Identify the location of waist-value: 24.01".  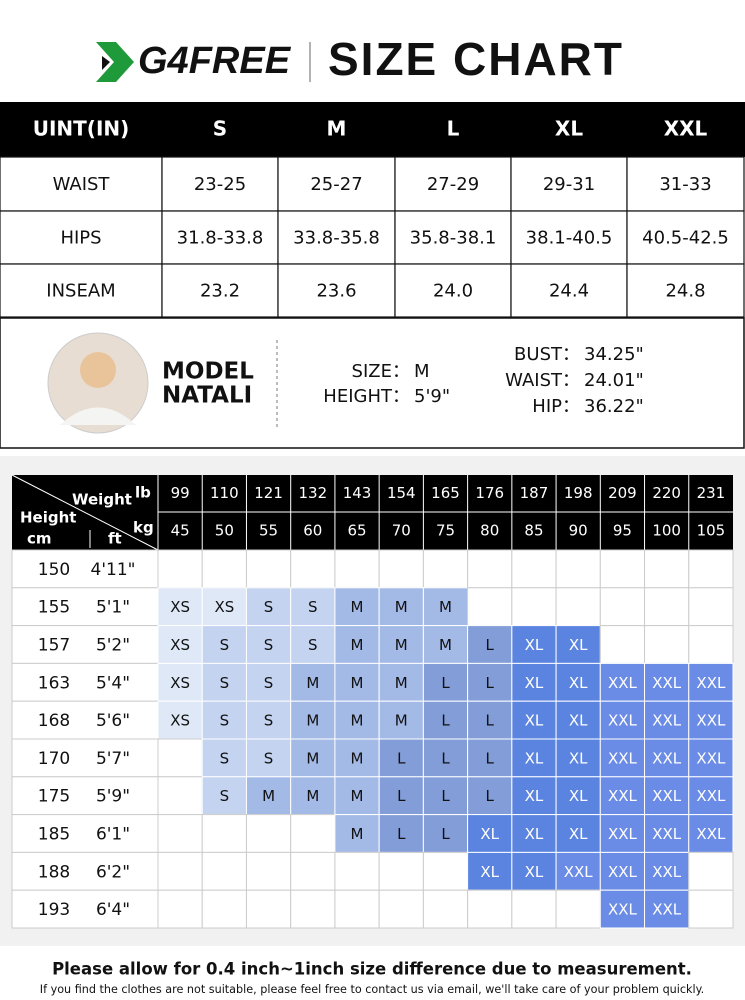
(614, 380).